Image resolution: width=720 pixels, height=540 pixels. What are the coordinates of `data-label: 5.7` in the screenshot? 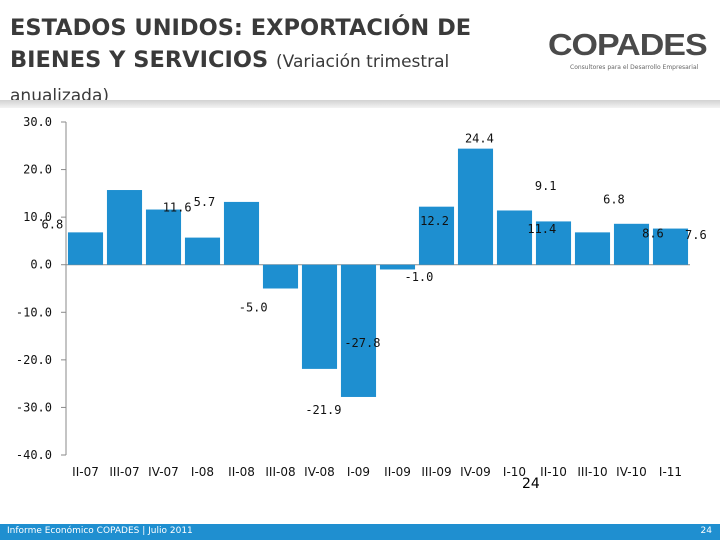 It's located at (205, 202).